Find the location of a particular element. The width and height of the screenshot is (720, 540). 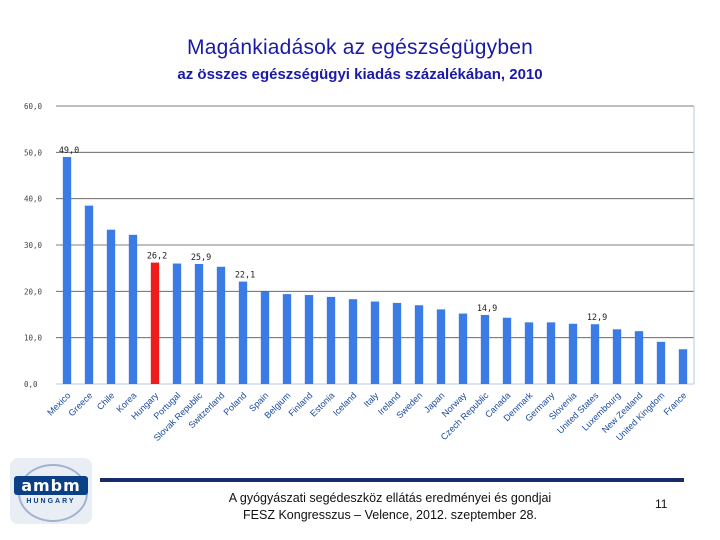

bar-italy is located at coordinates (375, 342).